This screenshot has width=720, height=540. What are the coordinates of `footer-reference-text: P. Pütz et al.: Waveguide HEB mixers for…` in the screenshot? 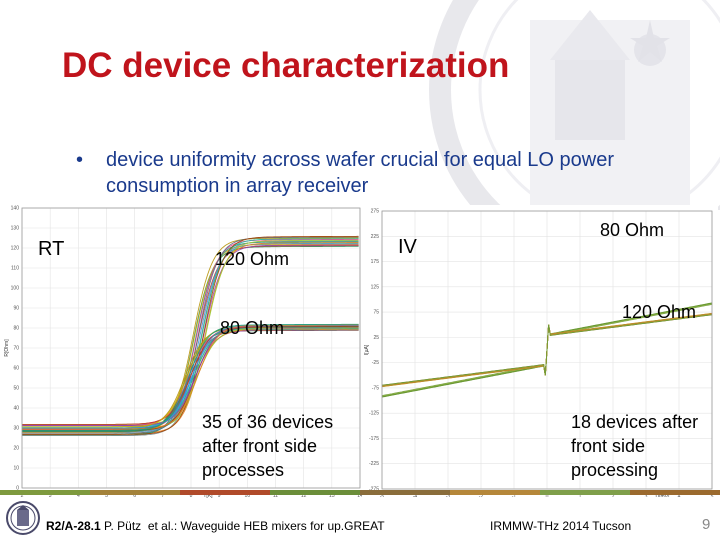 It's located at (242, 526).